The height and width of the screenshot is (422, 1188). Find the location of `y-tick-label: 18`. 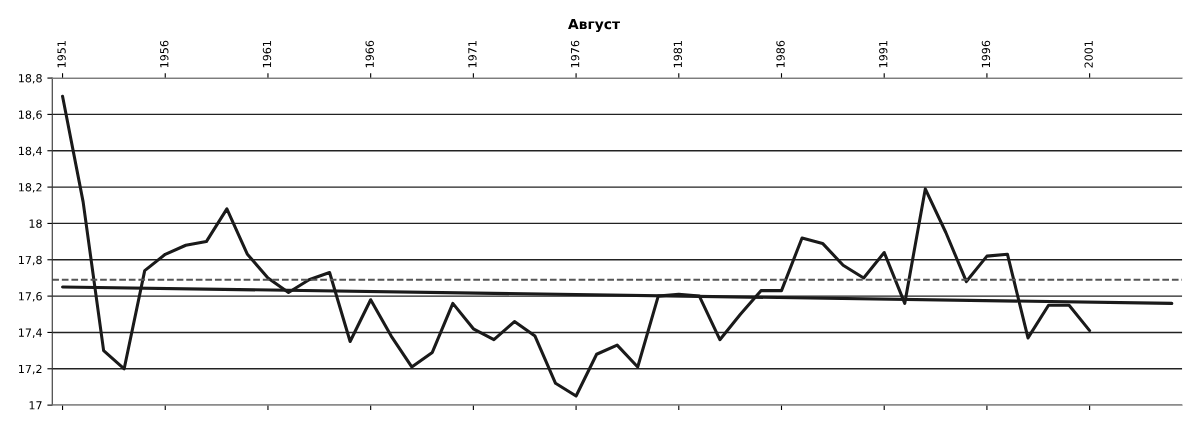

y-tick-label: 18 is located at coordinates (35, 223).